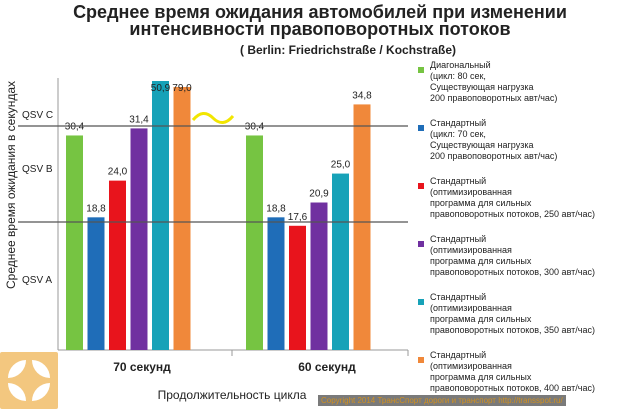  What do you see at coordinates (11, 185) in the screenshot?
I see `y-axis-title: Среднее время ожидания в секундах` at bounding box center [11, 185].